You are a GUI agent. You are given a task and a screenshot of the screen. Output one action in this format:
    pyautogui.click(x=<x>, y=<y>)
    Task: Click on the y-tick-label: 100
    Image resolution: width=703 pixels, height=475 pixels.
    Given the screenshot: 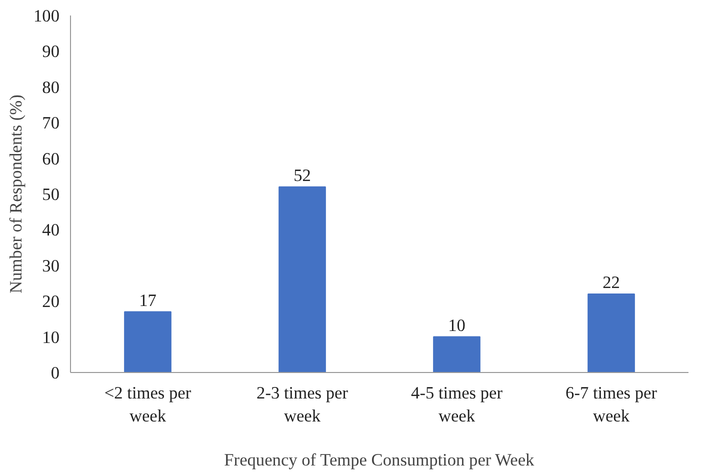 What is the action you would take?
    pyautogui.click(x=47, y=16)
    